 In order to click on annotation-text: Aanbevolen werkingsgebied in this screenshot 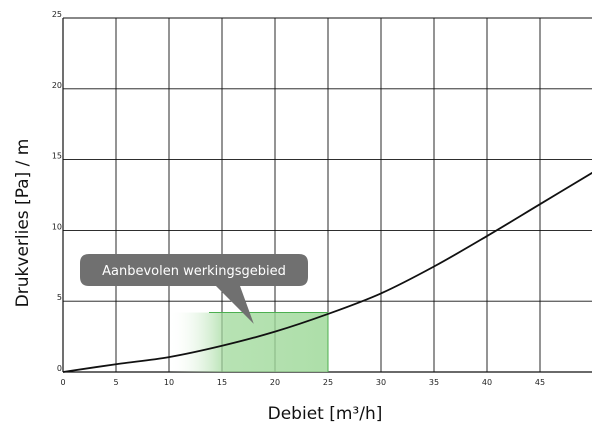, I will do `click(194, 271)`.